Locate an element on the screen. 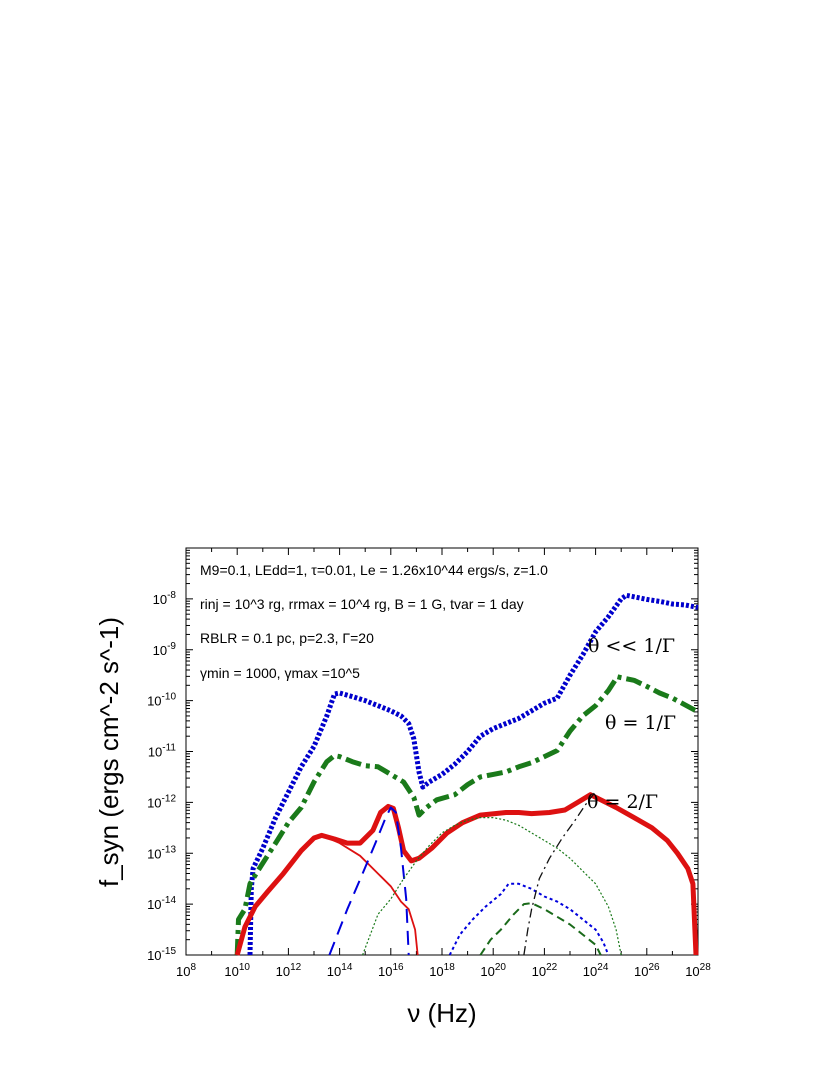  y-tick-label: 10⁻⁸ is located at coordinates (165, 598).